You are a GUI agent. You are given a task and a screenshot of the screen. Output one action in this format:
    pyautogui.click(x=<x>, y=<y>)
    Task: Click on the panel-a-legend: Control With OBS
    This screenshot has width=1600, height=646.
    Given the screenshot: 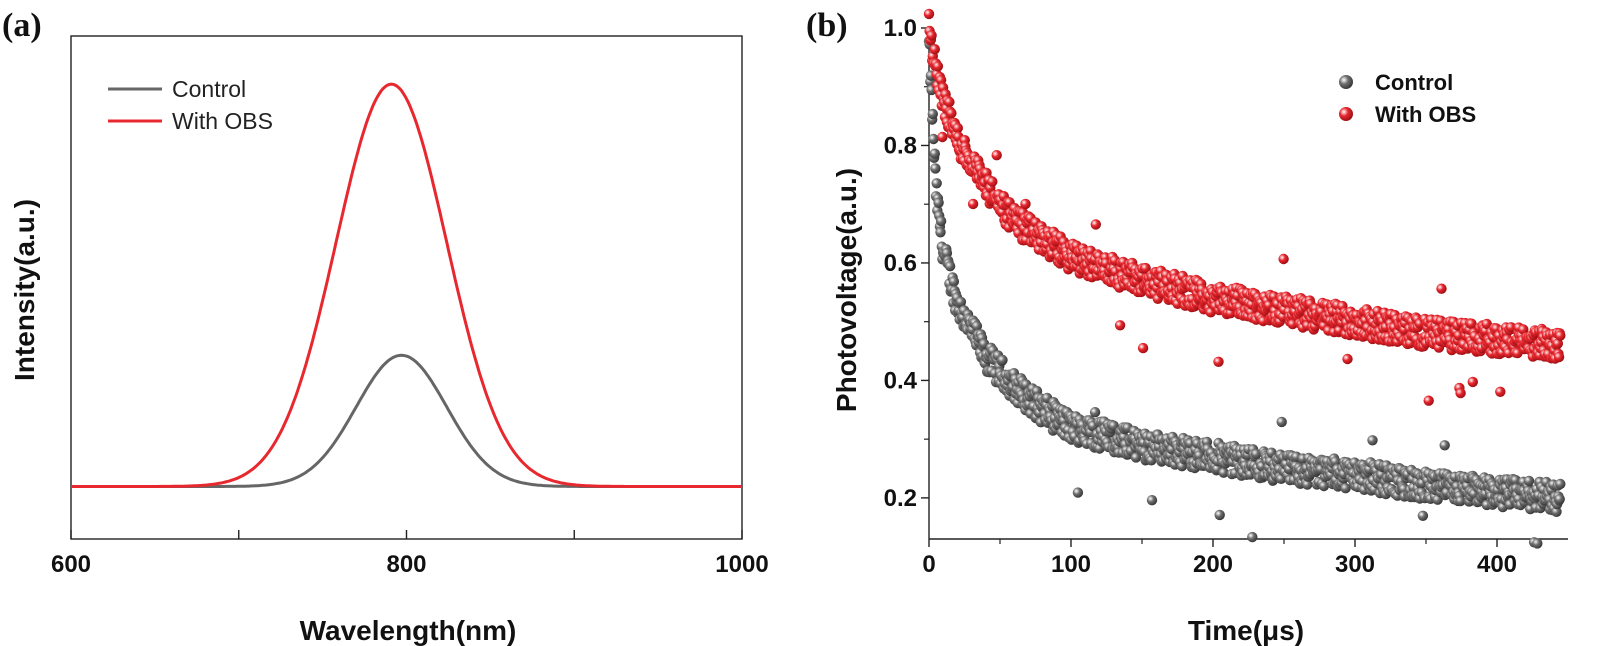 What is the action you would take?
    pyautogui.click(x=190, y=105)
    